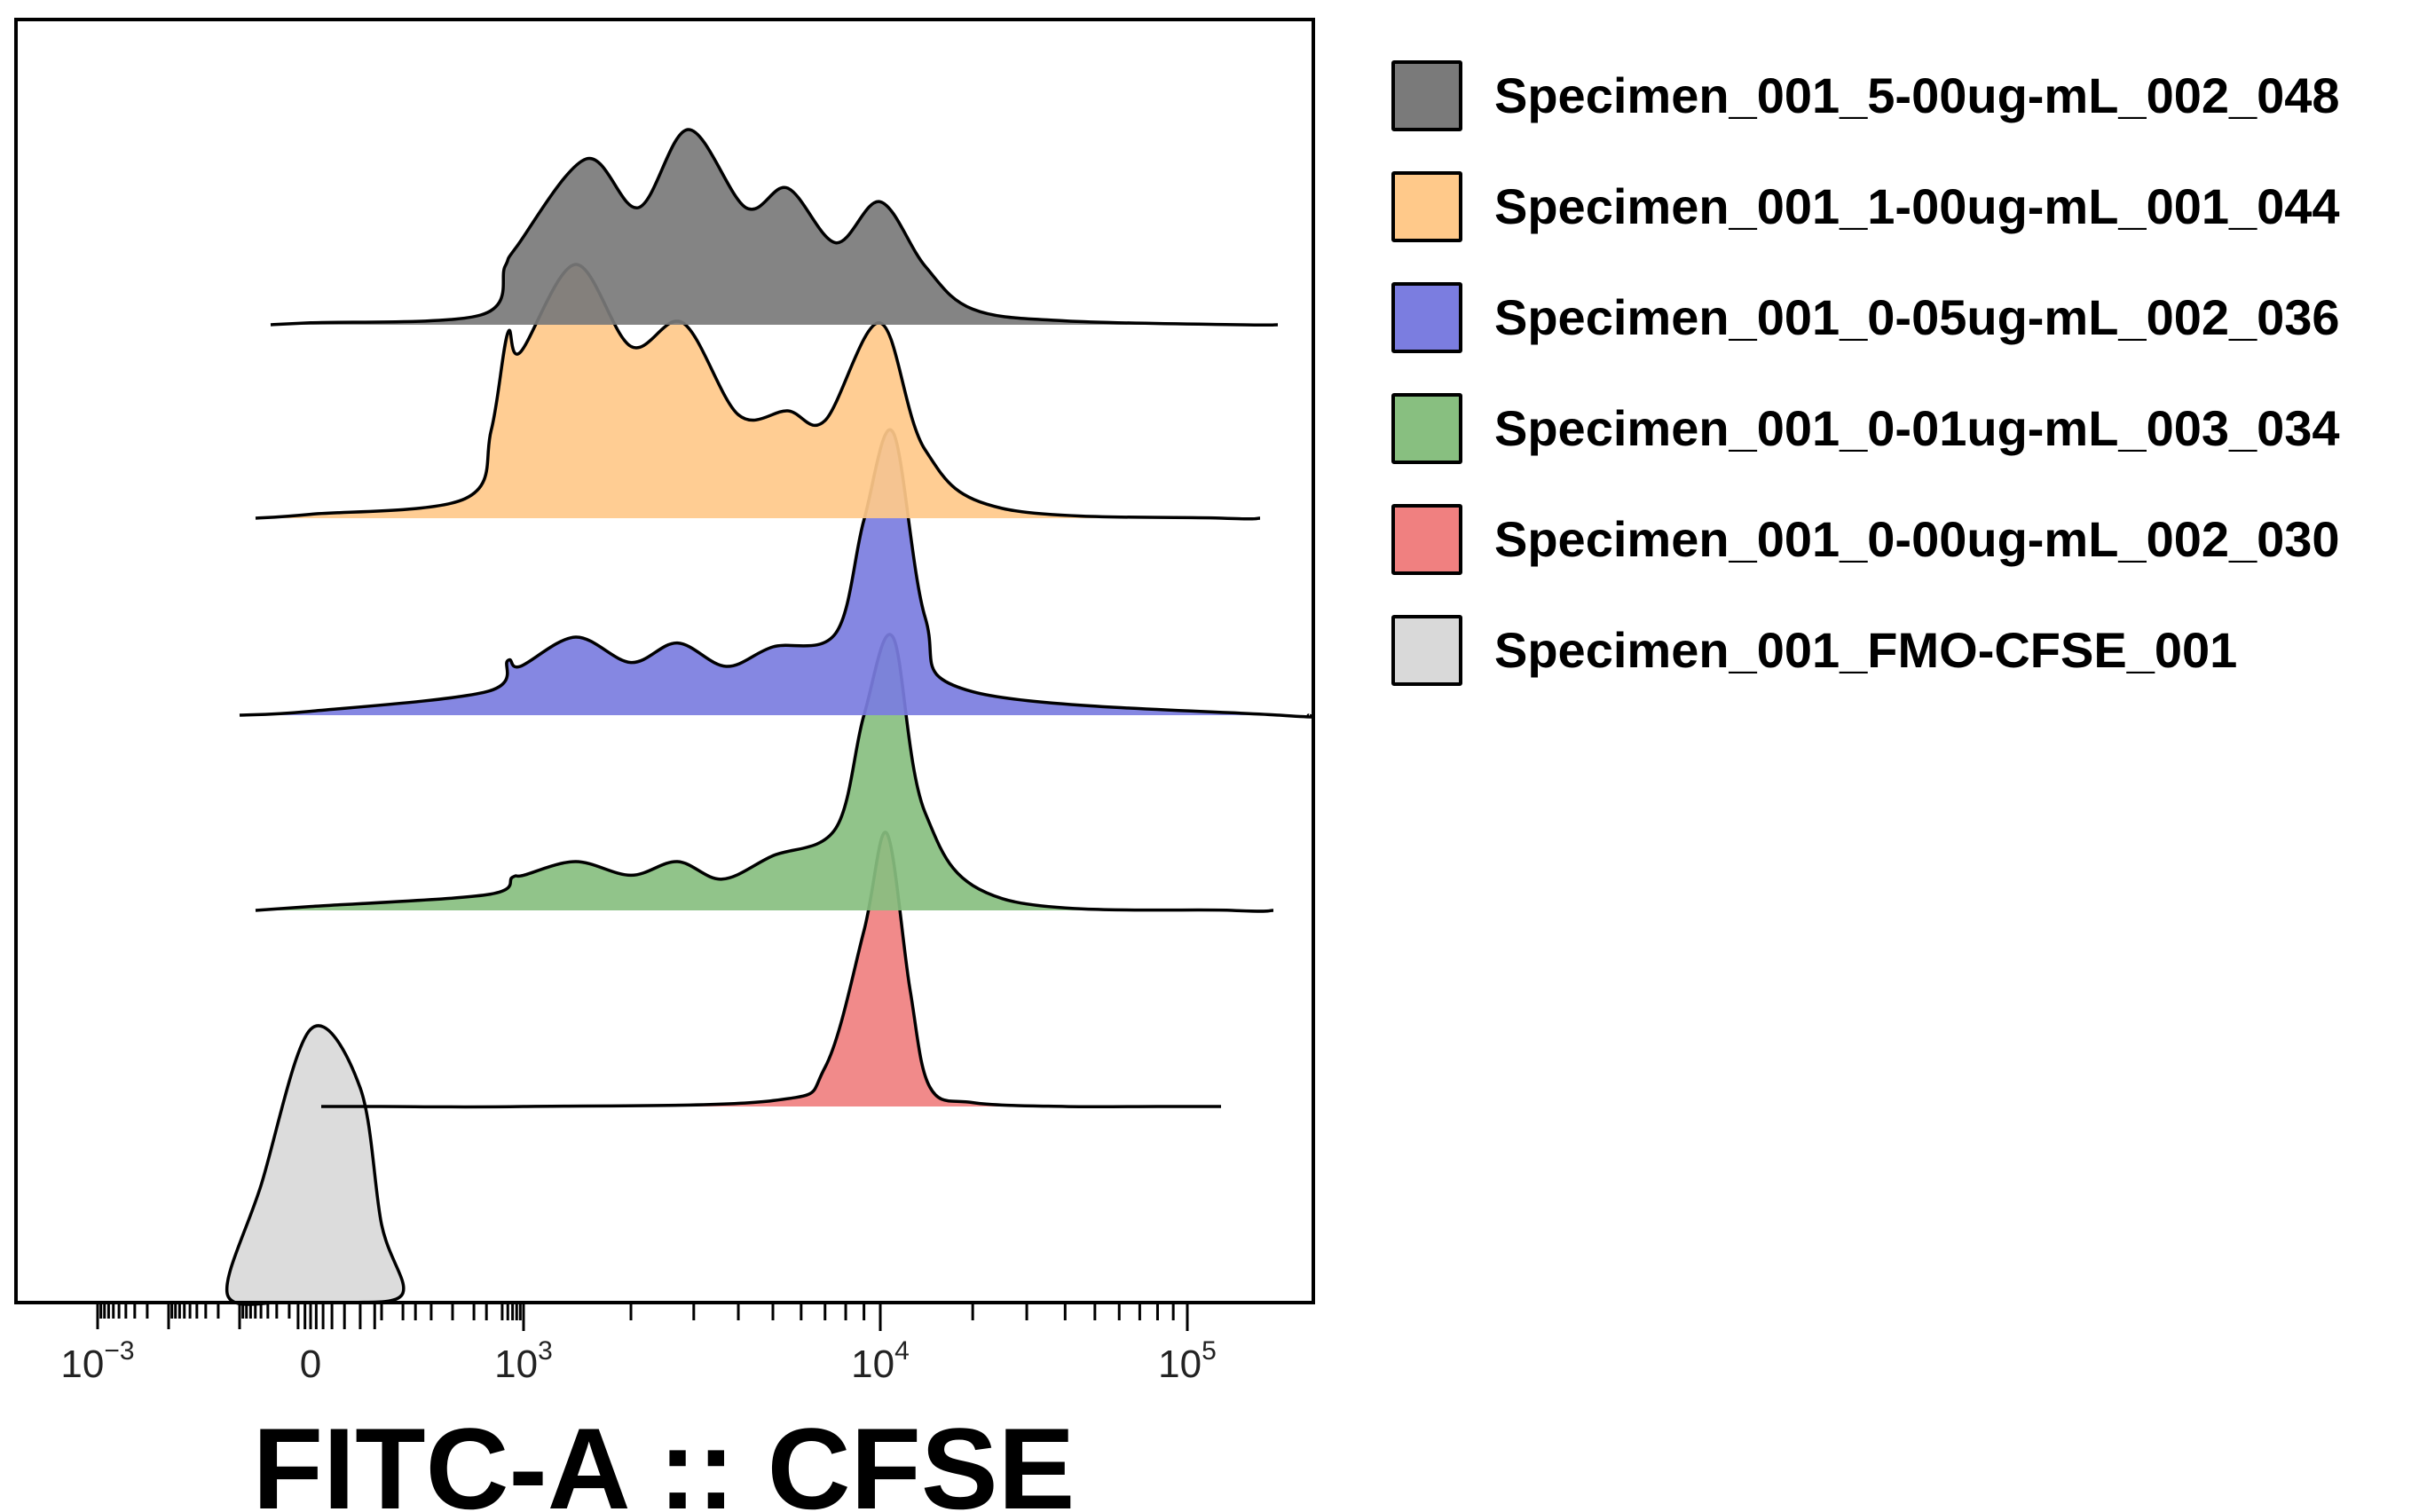 Image resolution: width=2419 pixels, height=1512 pixels. What do you see at coordinates (1917, 206) in the screenshot?
I see `legend-label: Specimen_001_1-00ug-mL_001_044` at bounding box center [1917, 206].